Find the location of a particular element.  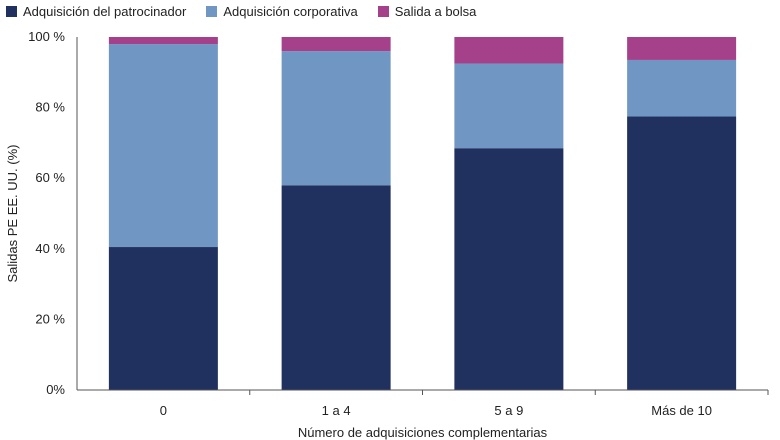

legend-label-corporate: Adquisición corporativa is located at coordinates (290, 11).